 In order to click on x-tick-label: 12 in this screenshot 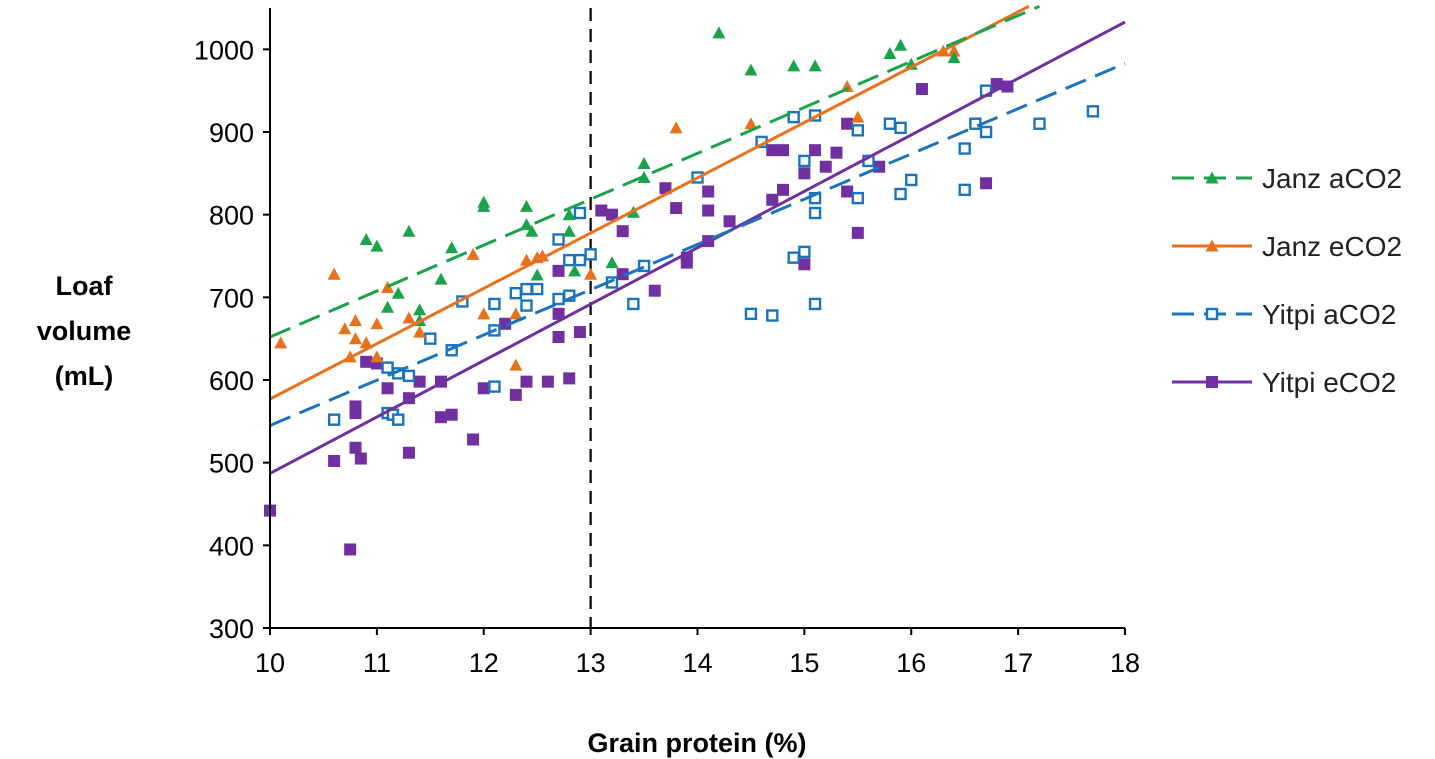, I will do `click(484, 663)`.